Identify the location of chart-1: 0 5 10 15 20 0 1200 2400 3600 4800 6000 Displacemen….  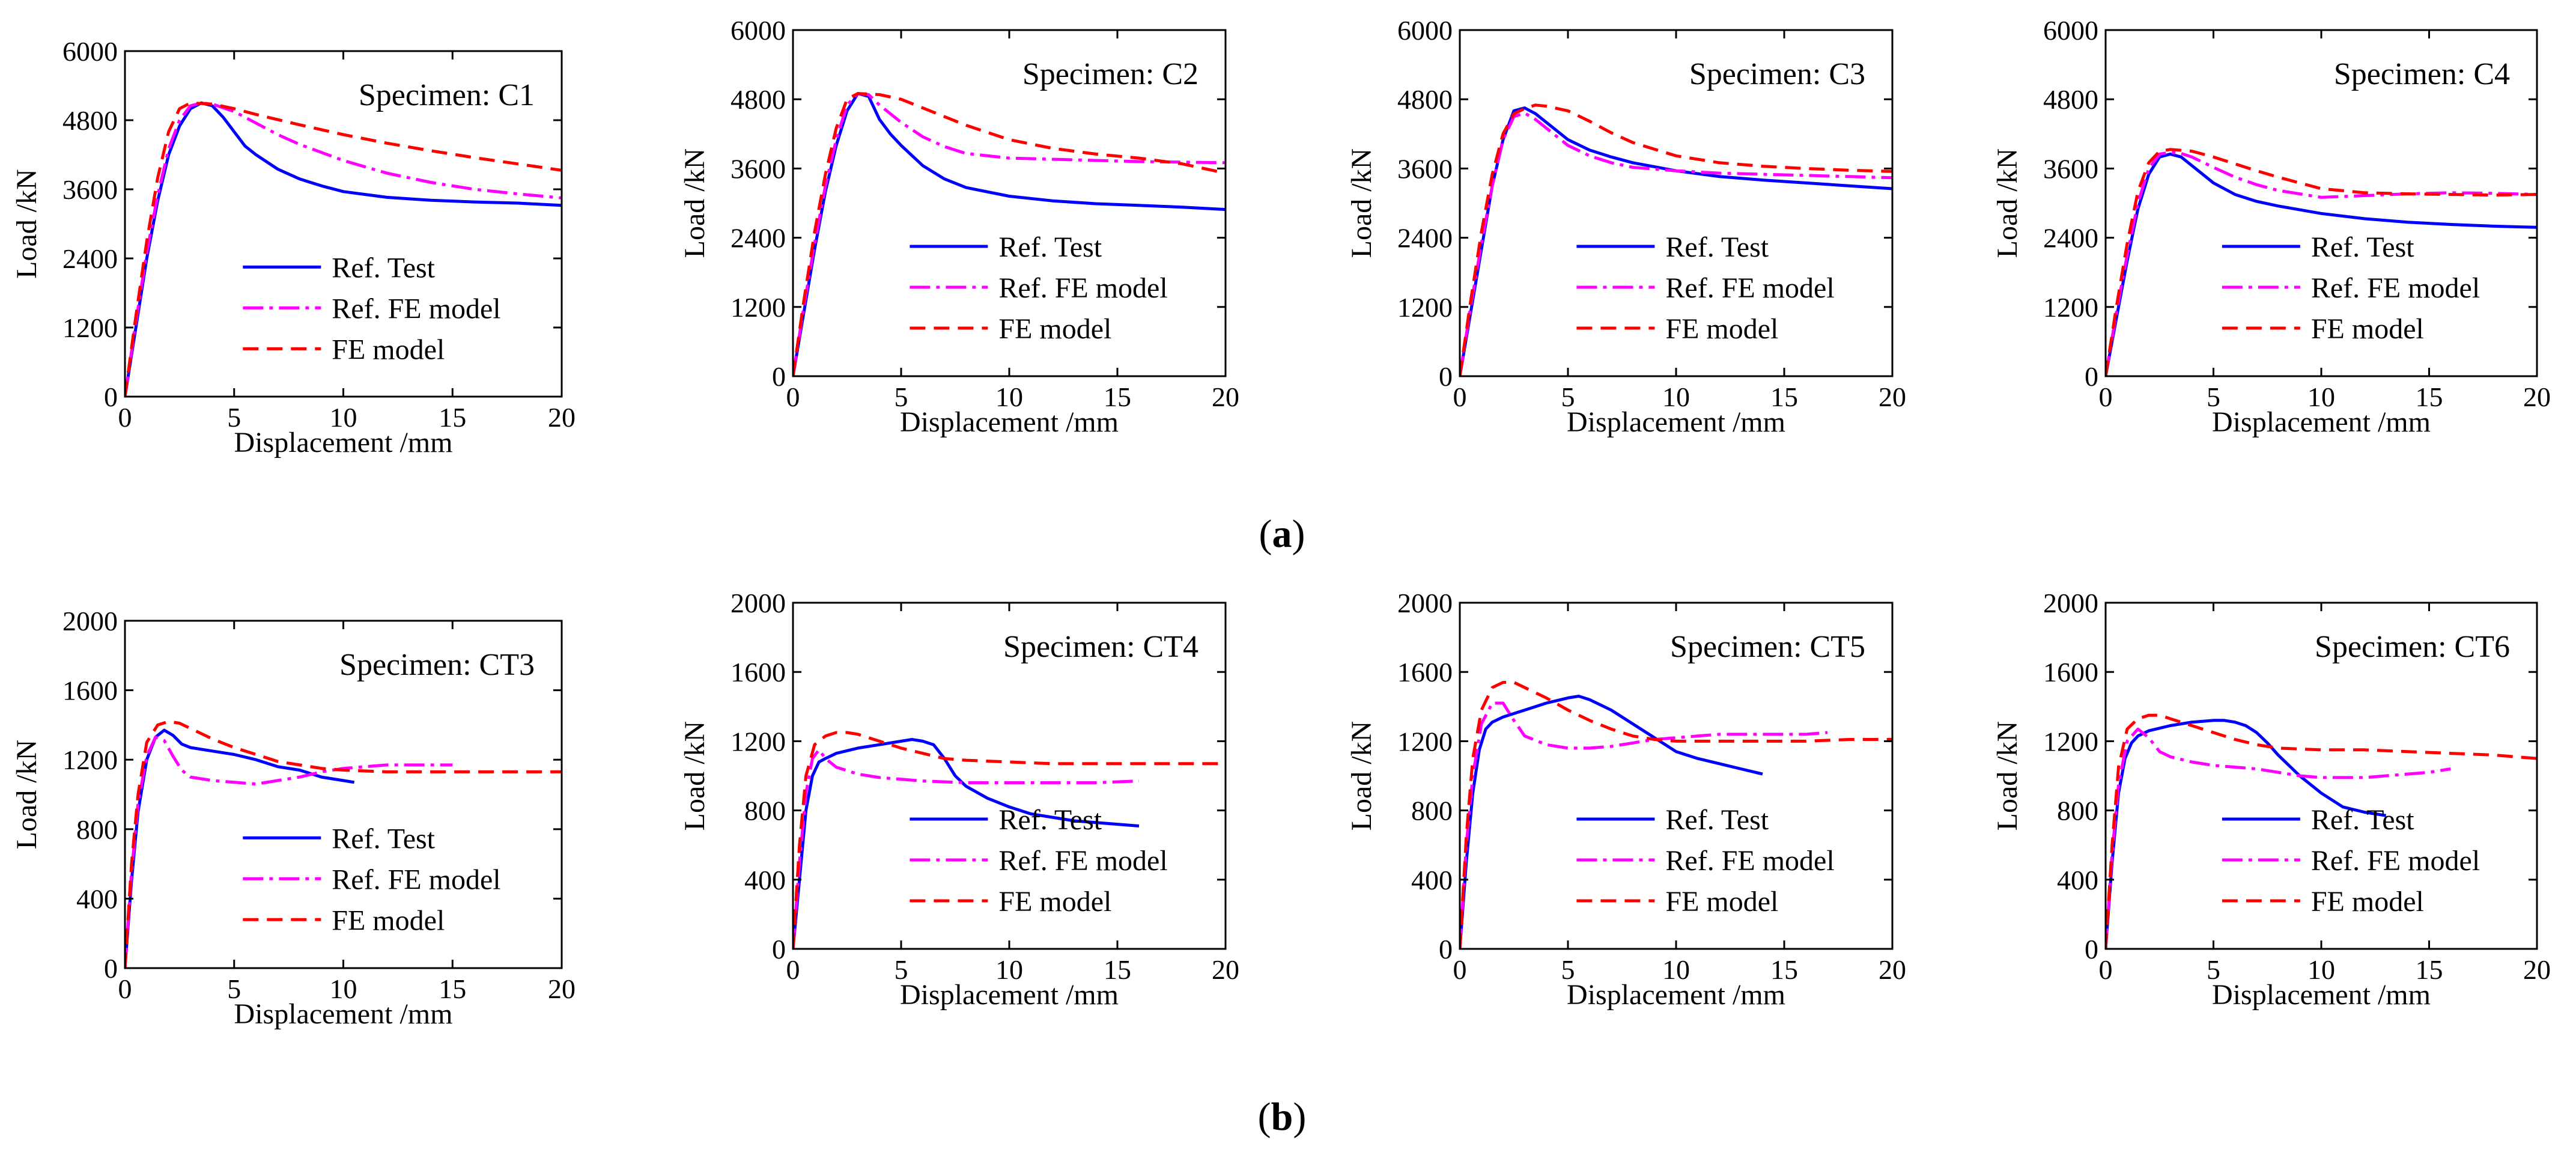
(293, 247).